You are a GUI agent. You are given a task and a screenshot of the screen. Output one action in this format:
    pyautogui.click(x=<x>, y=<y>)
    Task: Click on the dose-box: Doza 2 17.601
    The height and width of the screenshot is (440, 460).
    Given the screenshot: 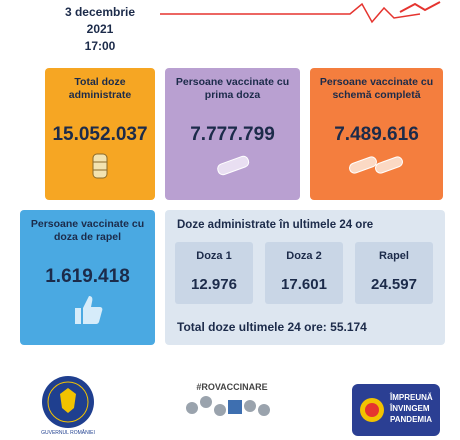 What is the action you would take?
    pyautogui.click(x=304, y=273)
    